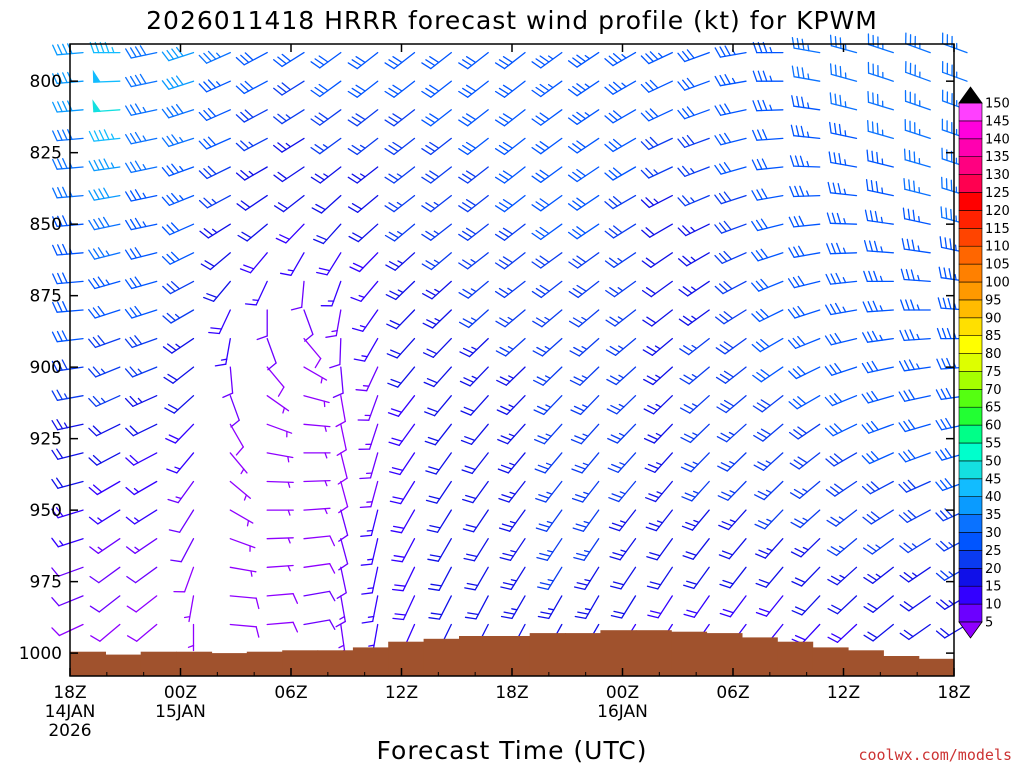 The height and width of the screenshot is (768, 1024). I want to click on y-tick-label: 875, so click(46, 297).